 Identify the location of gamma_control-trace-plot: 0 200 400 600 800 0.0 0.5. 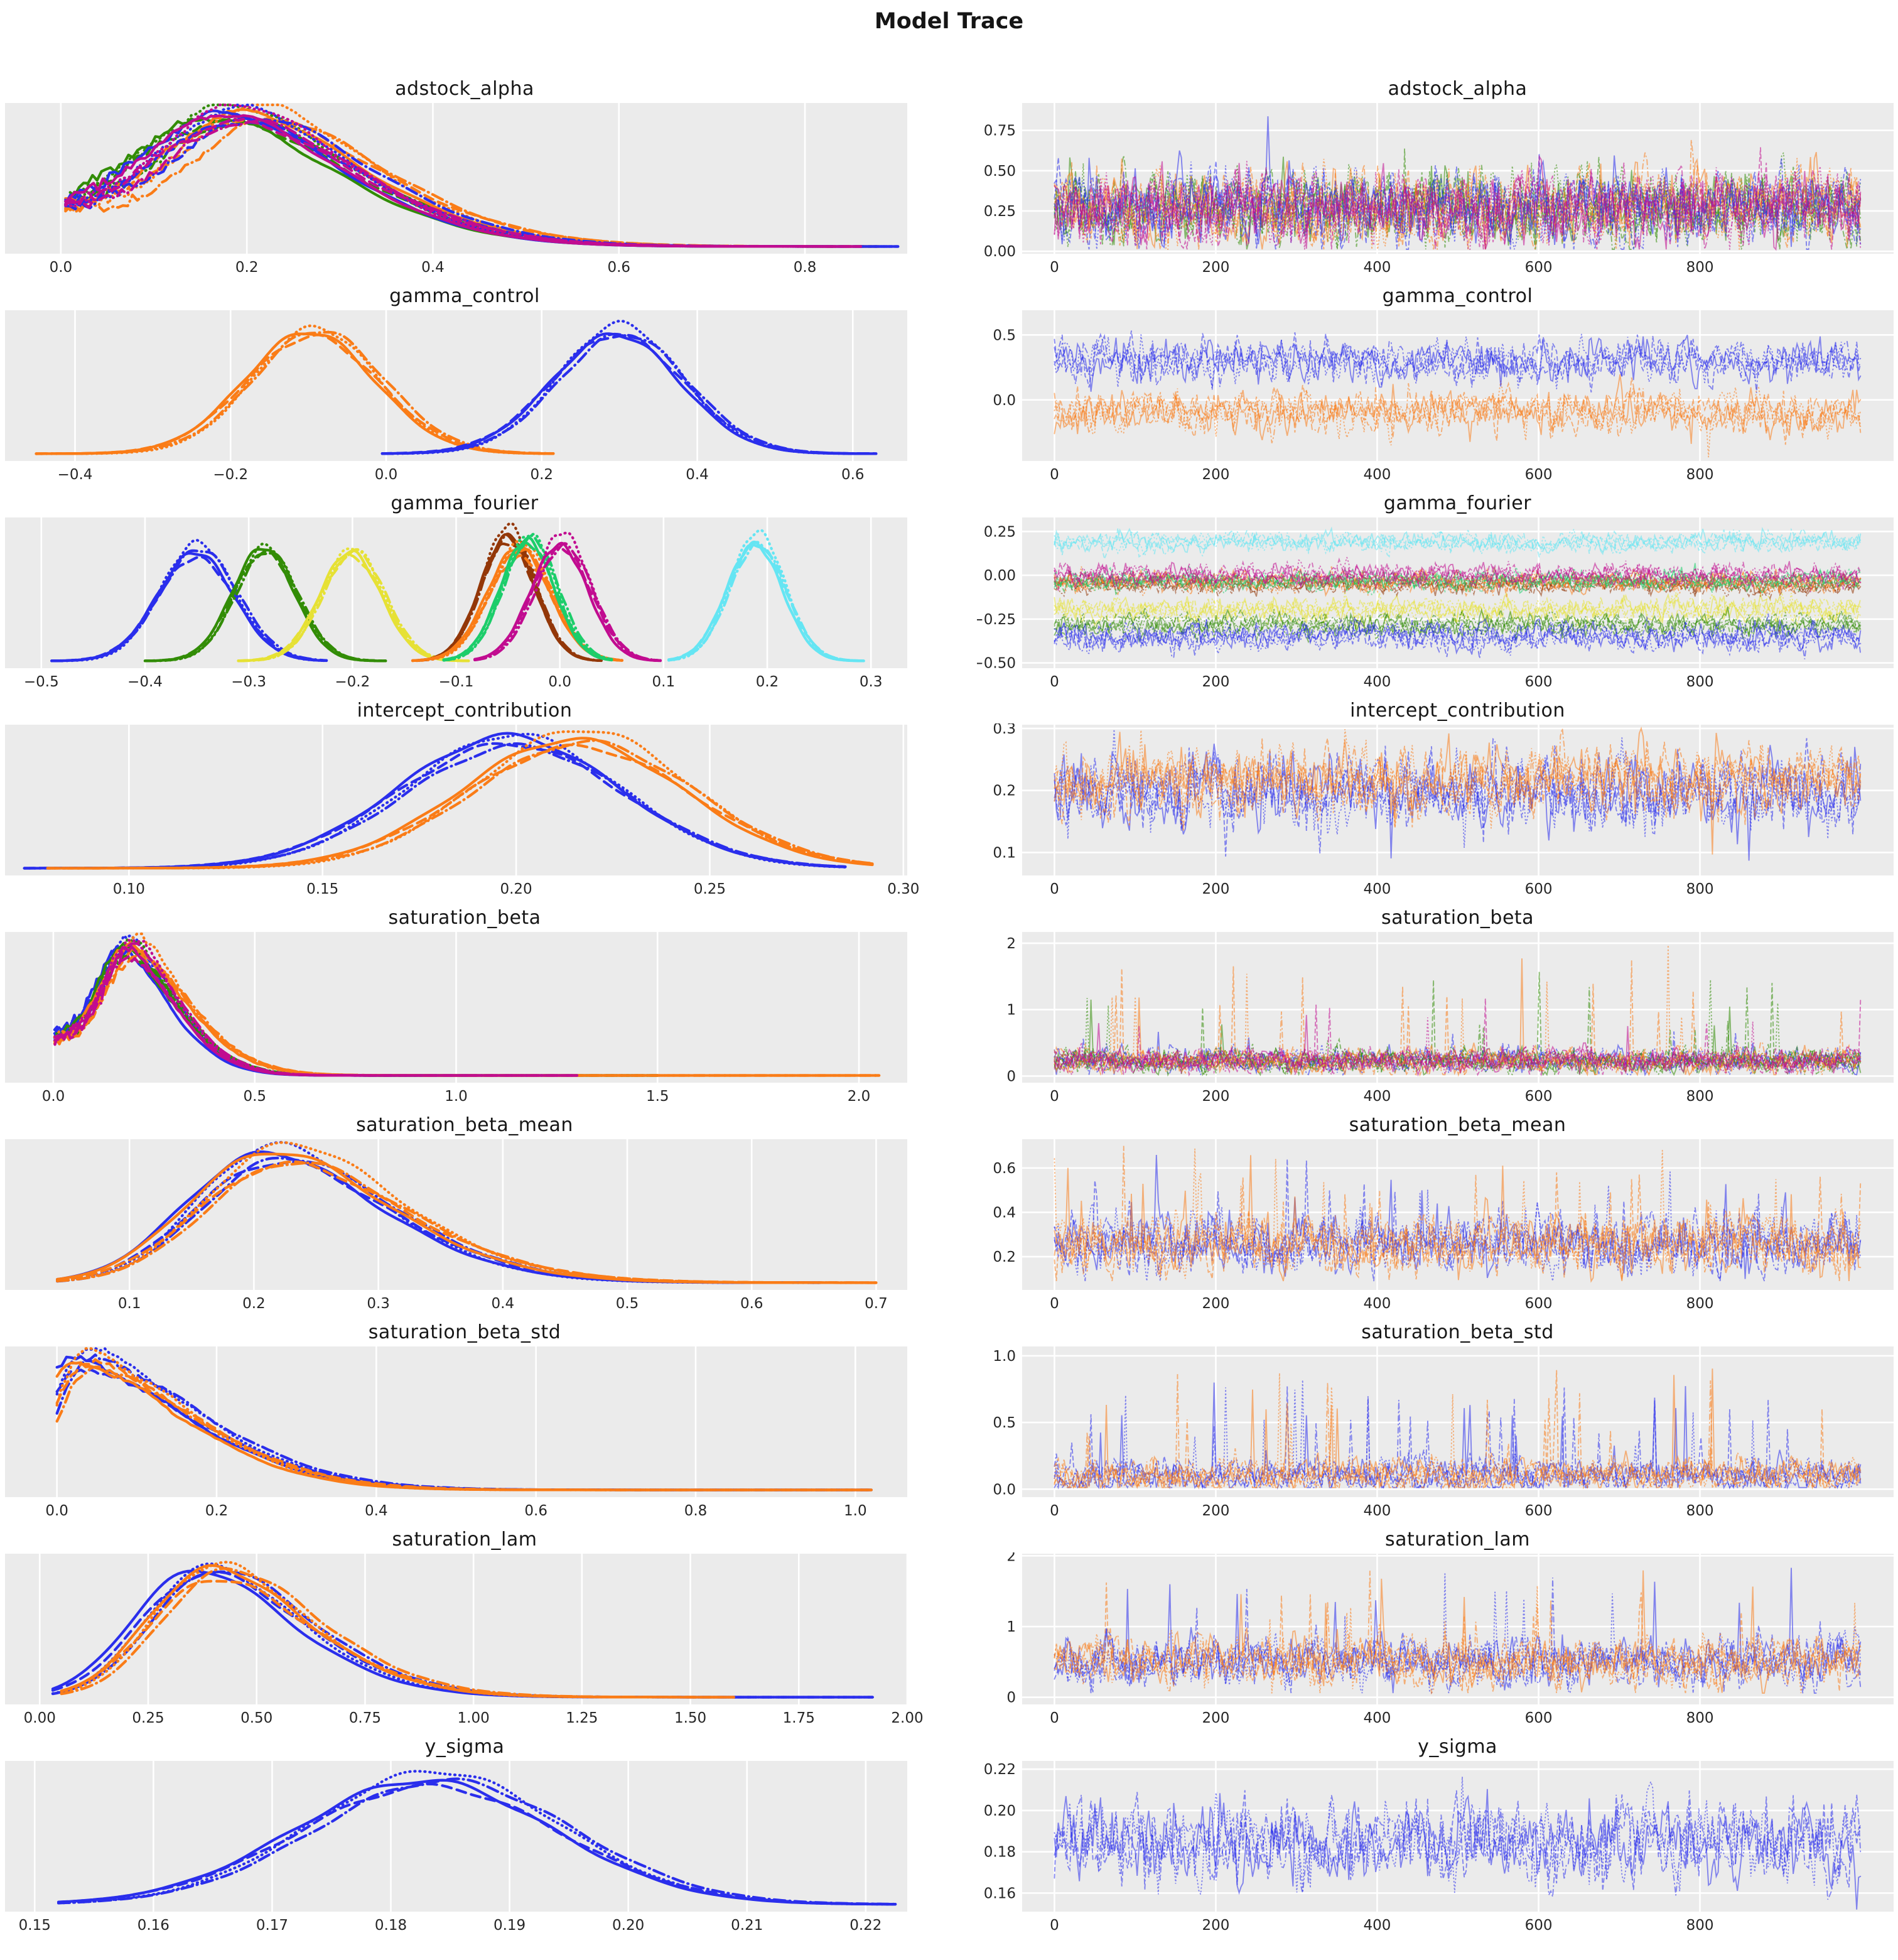
(1443, 395).